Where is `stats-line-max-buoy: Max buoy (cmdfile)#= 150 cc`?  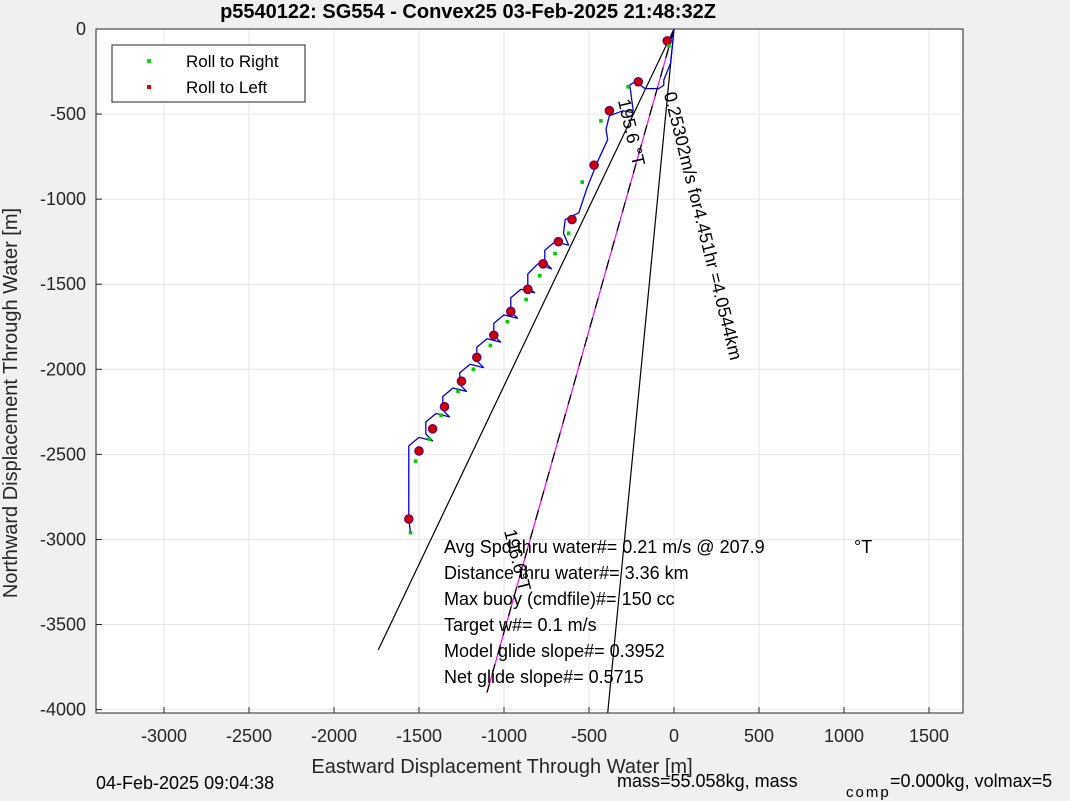 stats-line-max-buoy: Max buoy (cmdfile)#= 150 cc is located at coordinates (559, 599).